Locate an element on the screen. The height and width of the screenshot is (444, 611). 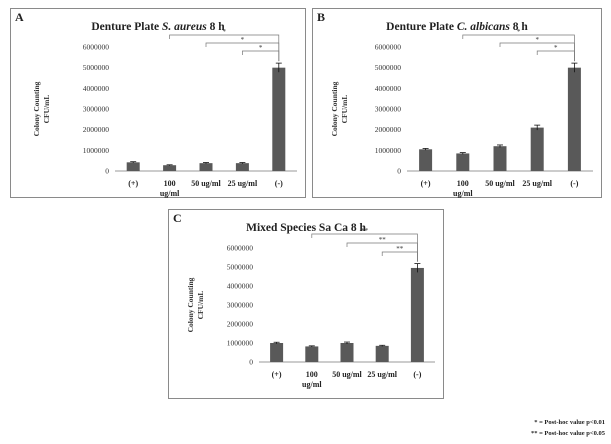
legend-note-double: ** = Post-hoc value p<0.05 is located at coordinates (567, 433).